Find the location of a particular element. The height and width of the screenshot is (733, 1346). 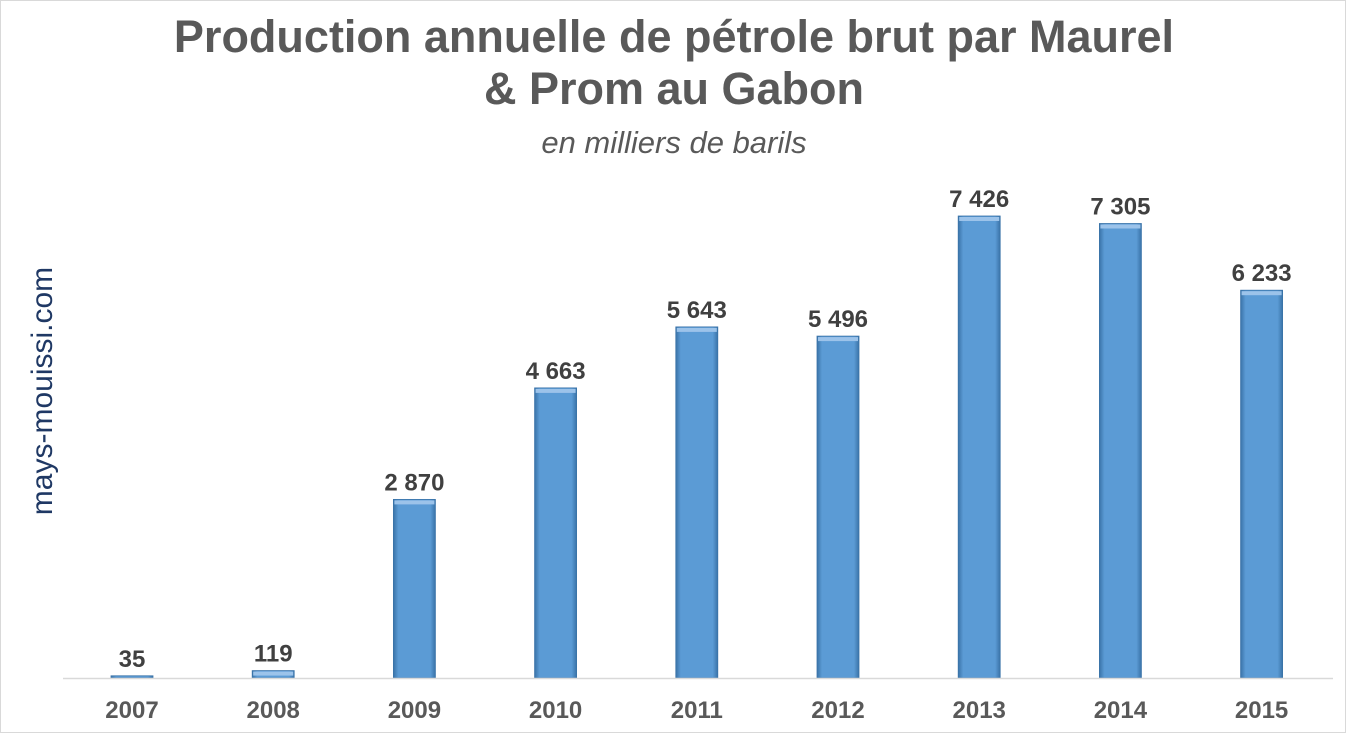

data-label-2008: 119 is located at coordinates (273, 654).